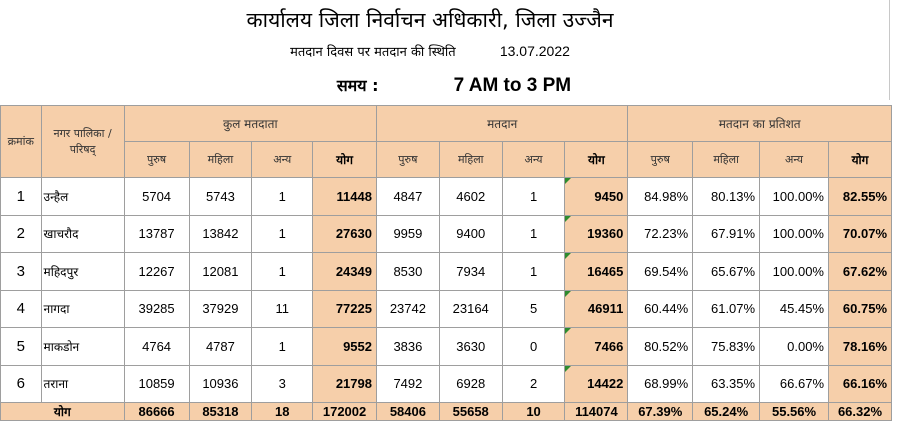 The height and width of the screenshot is (430, 908). I want to click on cell-total-female: 12081, so click(220, 271).